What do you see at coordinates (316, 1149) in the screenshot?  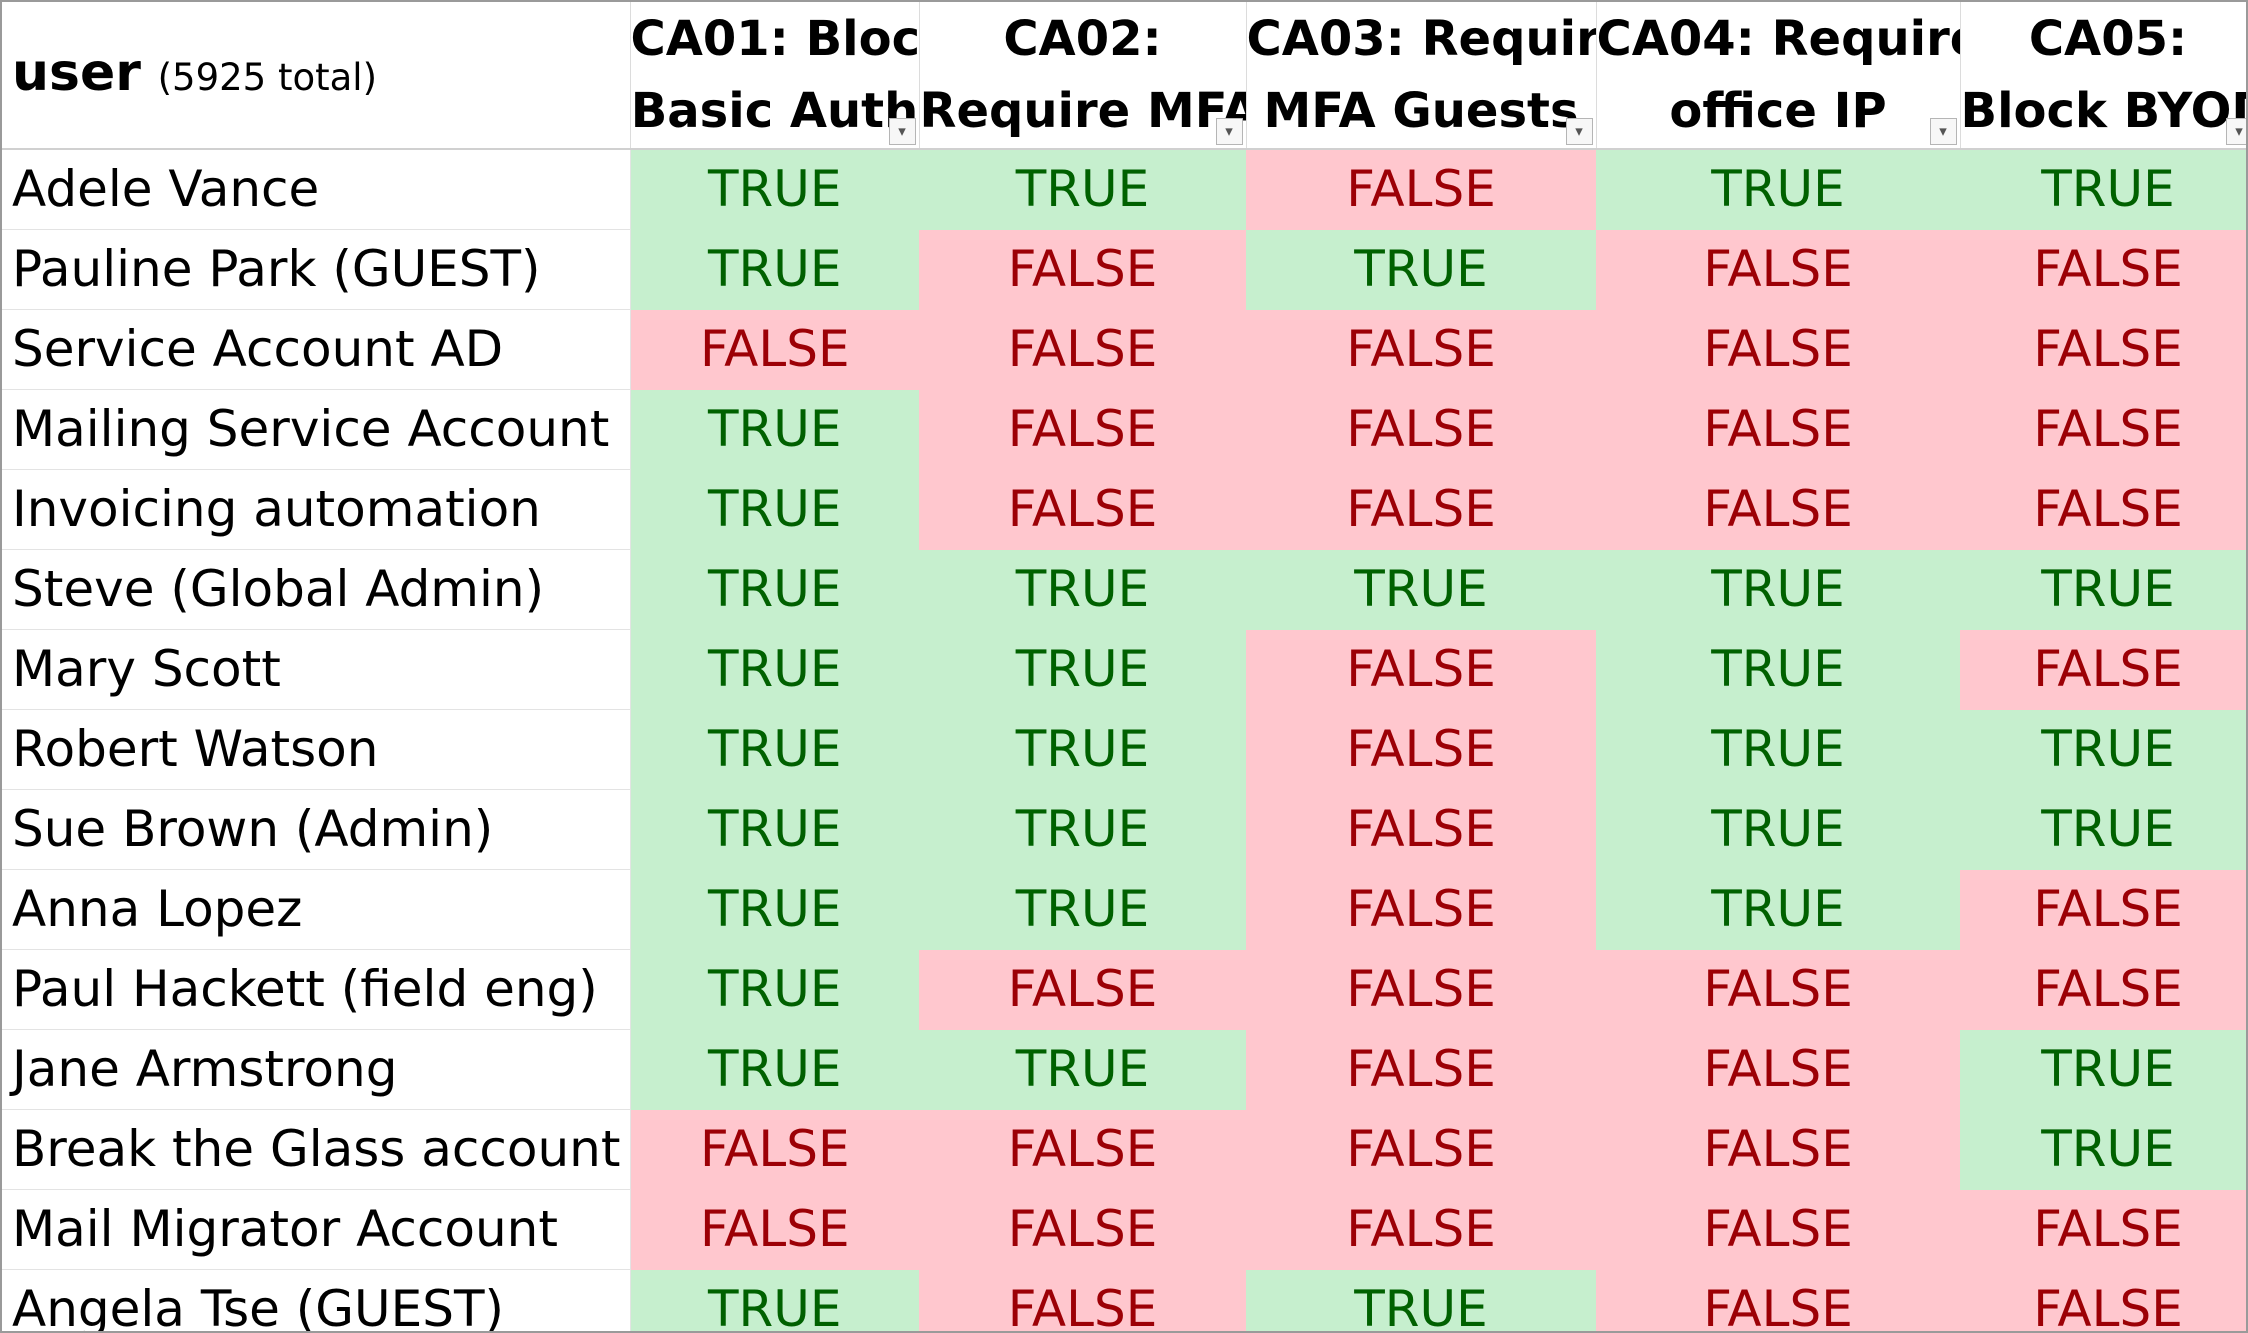 I see `user-name-cell: Break the Glass account` at bounding box center [316, 1149].